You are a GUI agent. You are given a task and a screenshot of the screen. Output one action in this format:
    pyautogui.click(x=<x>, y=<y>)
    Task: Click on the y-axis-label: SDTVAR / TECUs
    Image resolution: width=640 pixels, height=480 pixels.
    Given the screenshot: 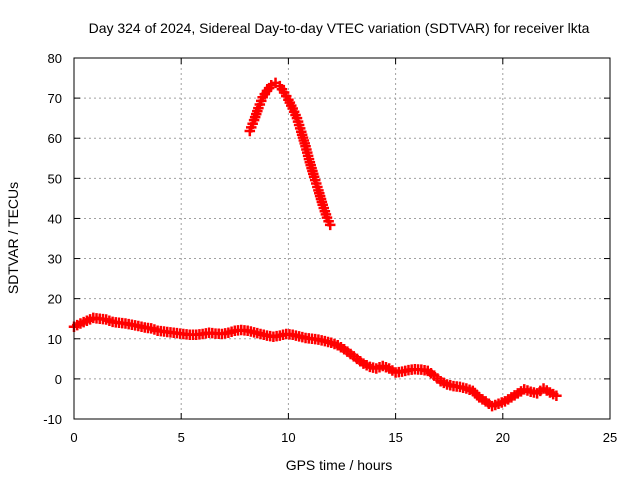 What is the action you would take?
    pyautogui.click(x=13, y=238)
    